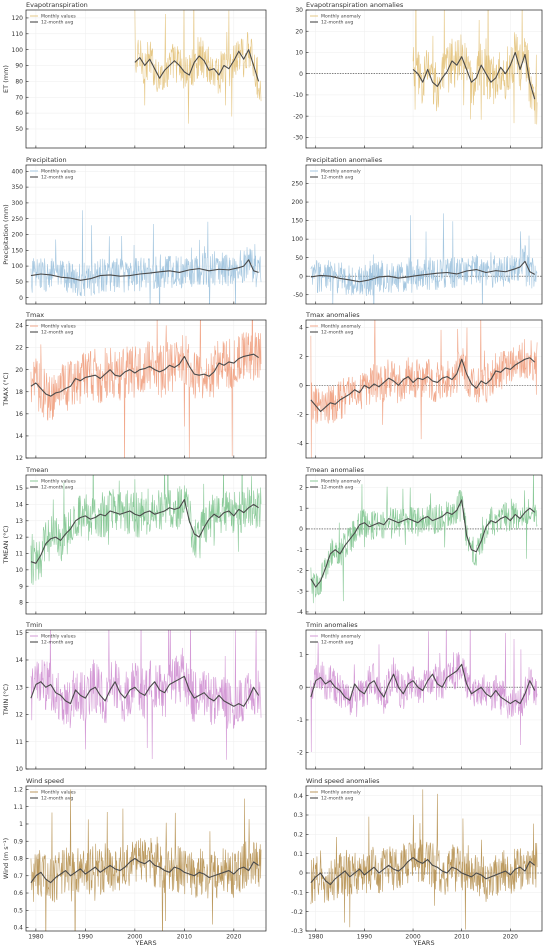 This screenshot has height=946, width=550. I want to click on y-tick-label: 0.2, so click(298, 834).